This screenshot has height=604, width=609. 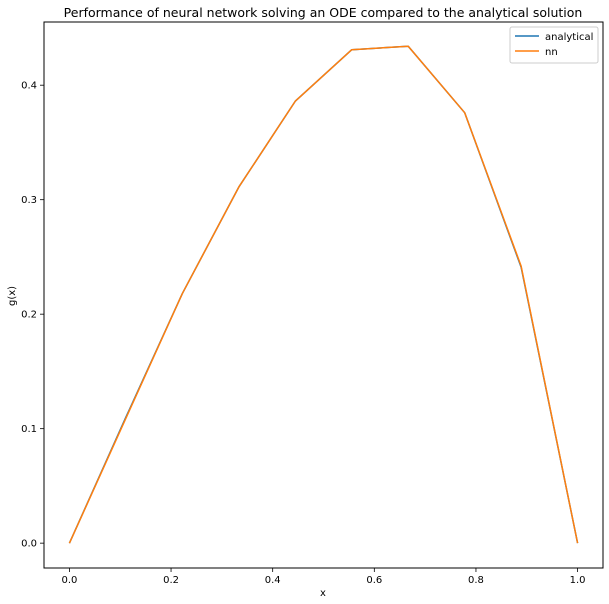 I want to click on y-tick-label: 0.0, so click(x=29, y=544).